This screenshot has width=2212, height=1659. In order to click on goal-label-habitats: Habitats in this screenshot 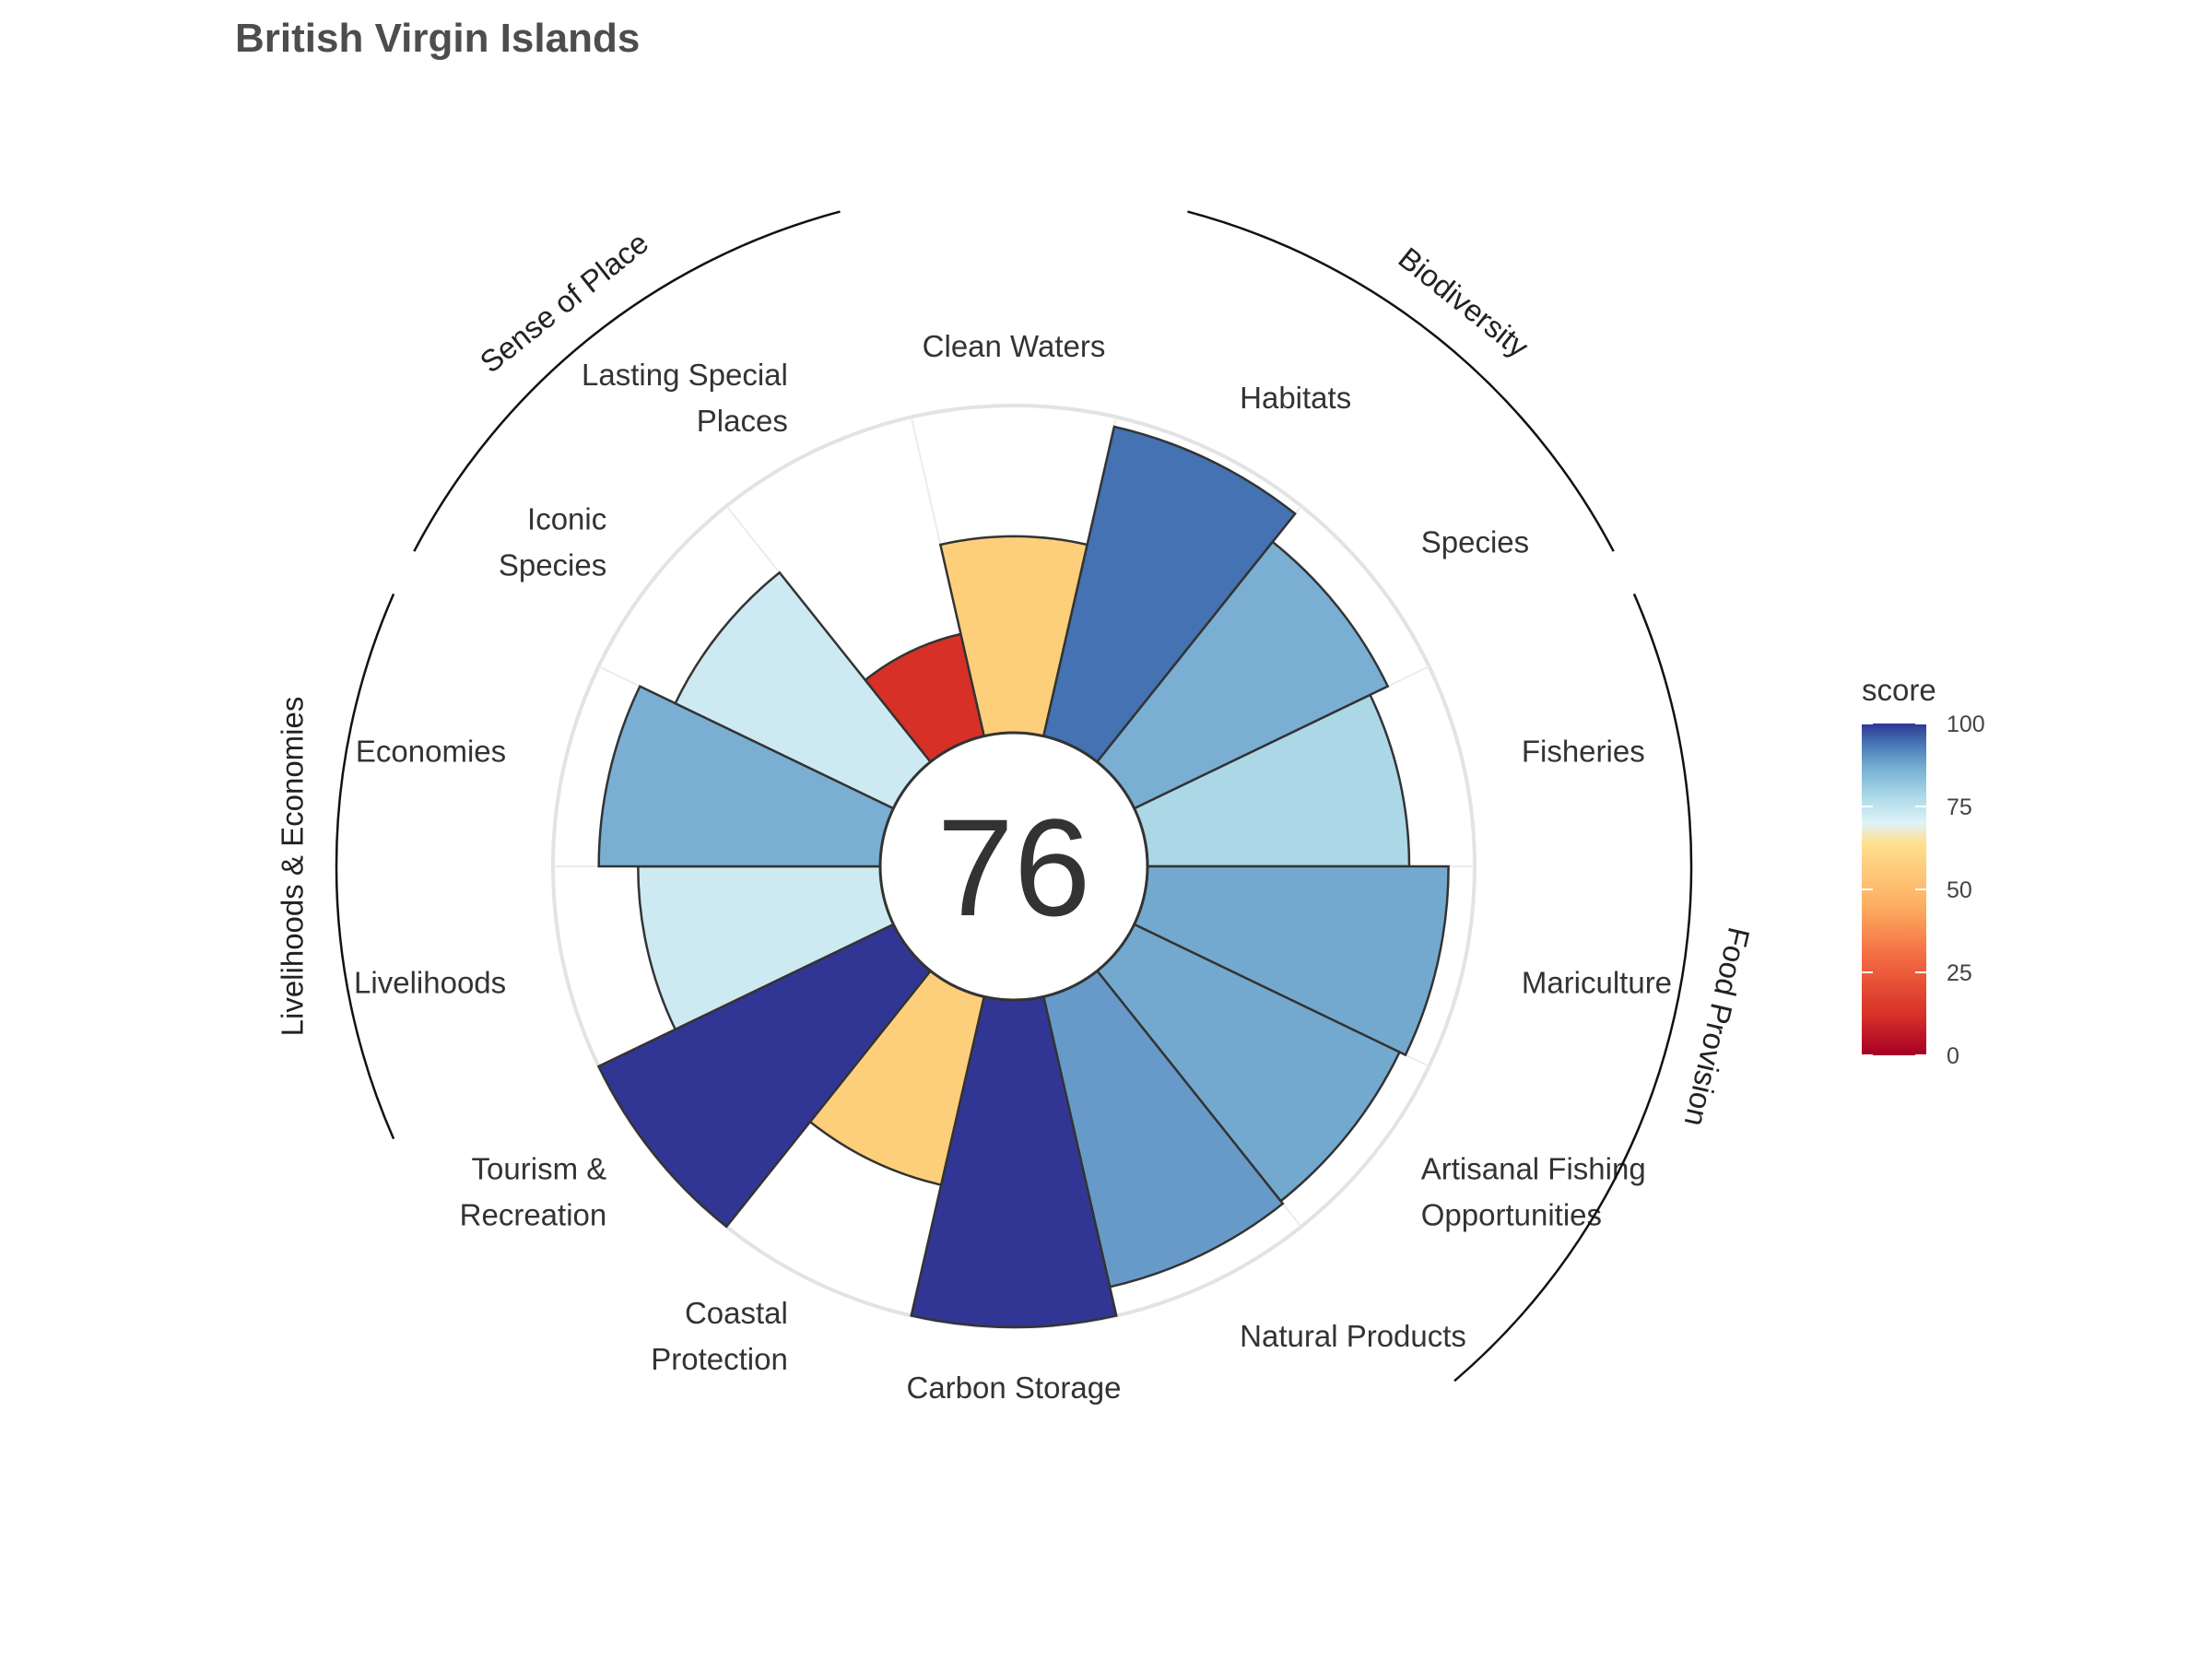, I will do `click(1295, 398)`.